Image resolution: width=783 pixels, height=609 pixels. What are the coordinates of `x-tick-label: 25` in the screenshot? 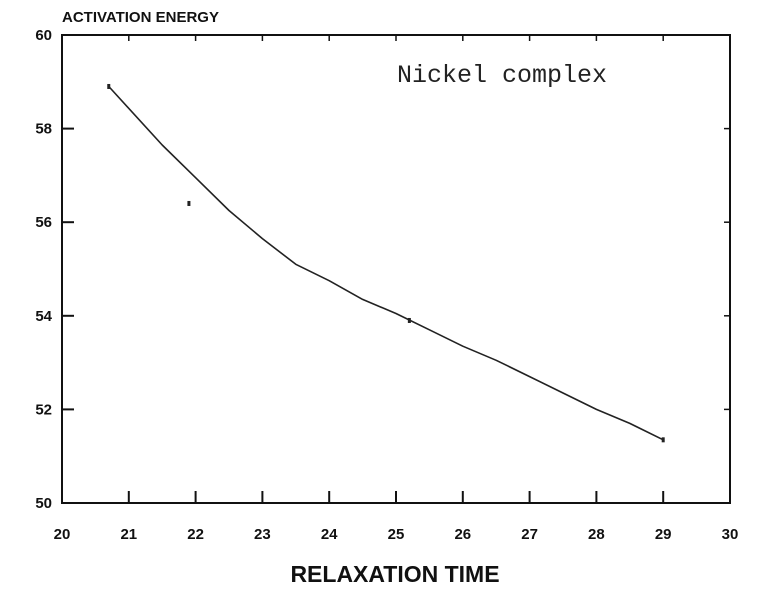 It's located at (396, 534).